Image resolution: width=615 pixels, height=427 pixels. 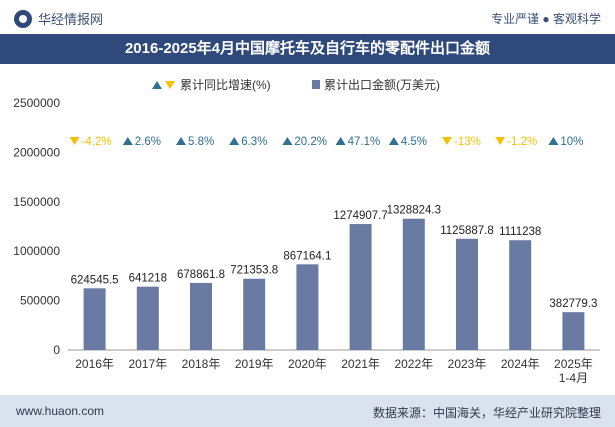 I want to click on legend-value-label: 累计出口金额(万美元), so click(x=382, y=84).